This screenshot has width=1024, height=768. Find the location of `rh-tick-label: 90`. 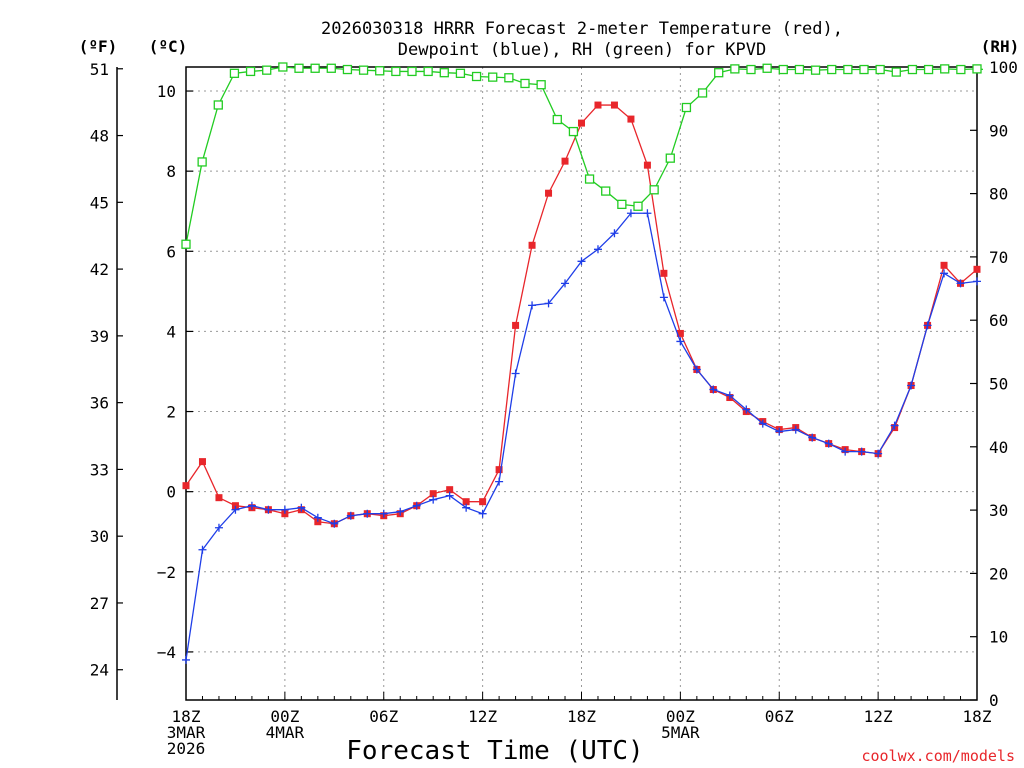

rh-tick-label: 90 is located at coordinates (998, 130).